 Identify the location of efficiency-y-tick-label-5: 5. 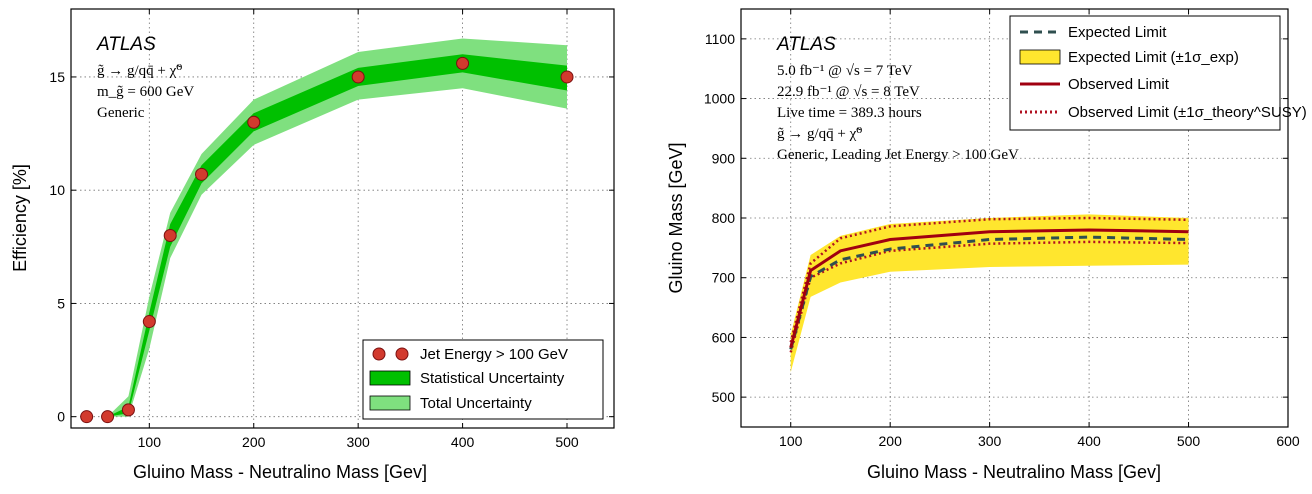
(61, 303).